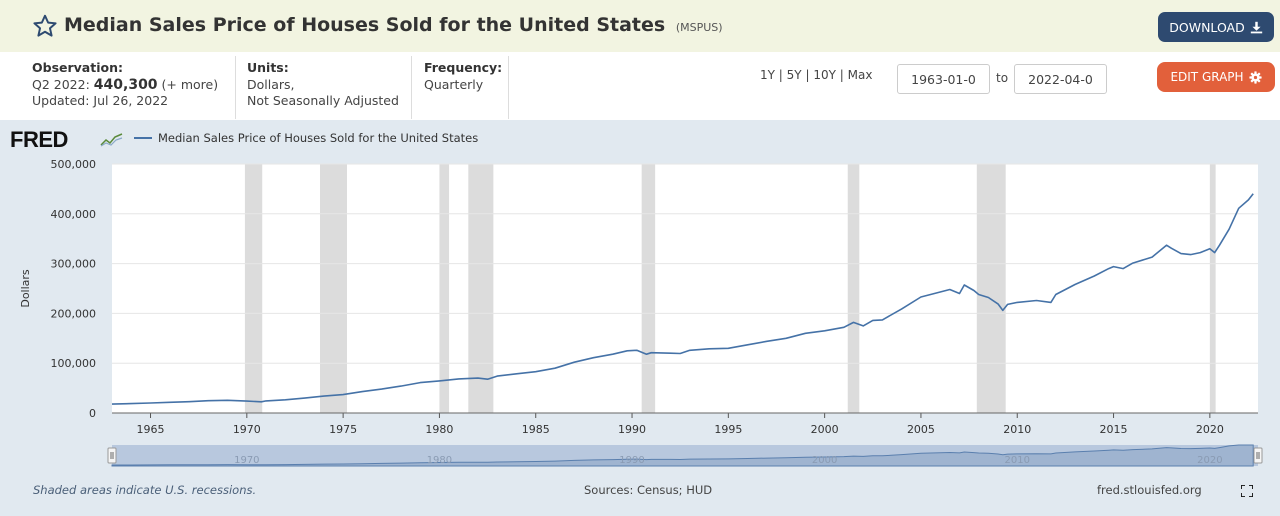 This screenshot has height=516, width=1280. Describe the element at coordinates (536, 429) in the screenshot. I see `x-tick-label: 1985` at that location.